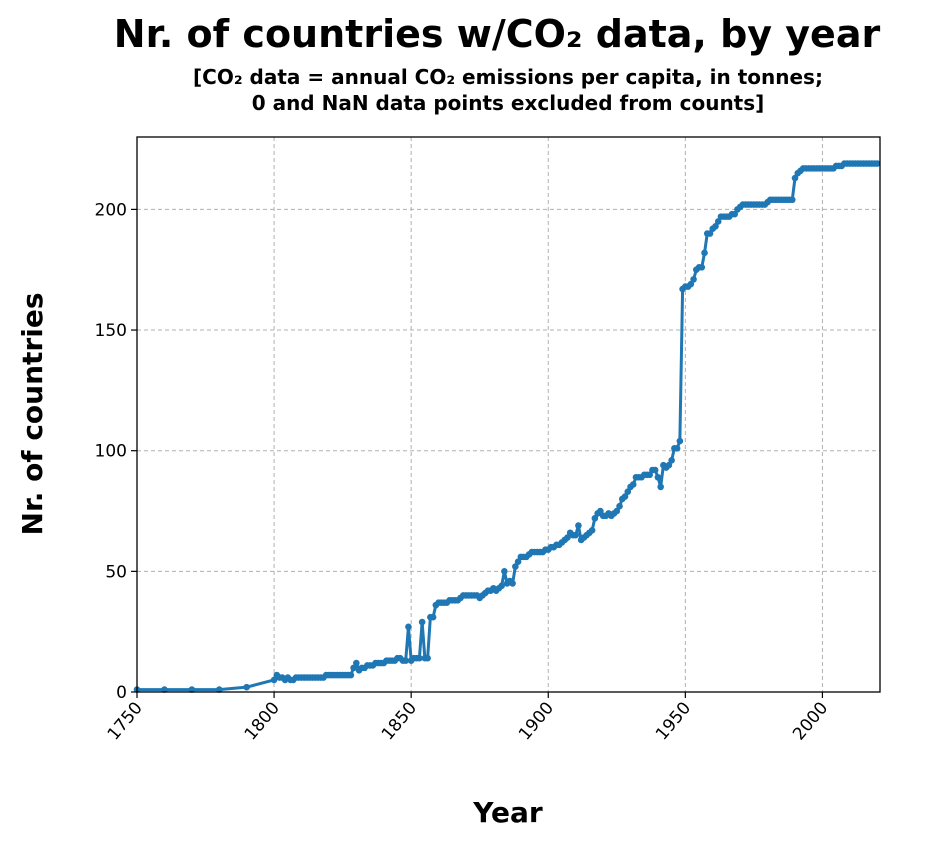  Describe the element at coordinates (673, 721) in the screenshot. I see `x-tick-label: 1950` at that location.